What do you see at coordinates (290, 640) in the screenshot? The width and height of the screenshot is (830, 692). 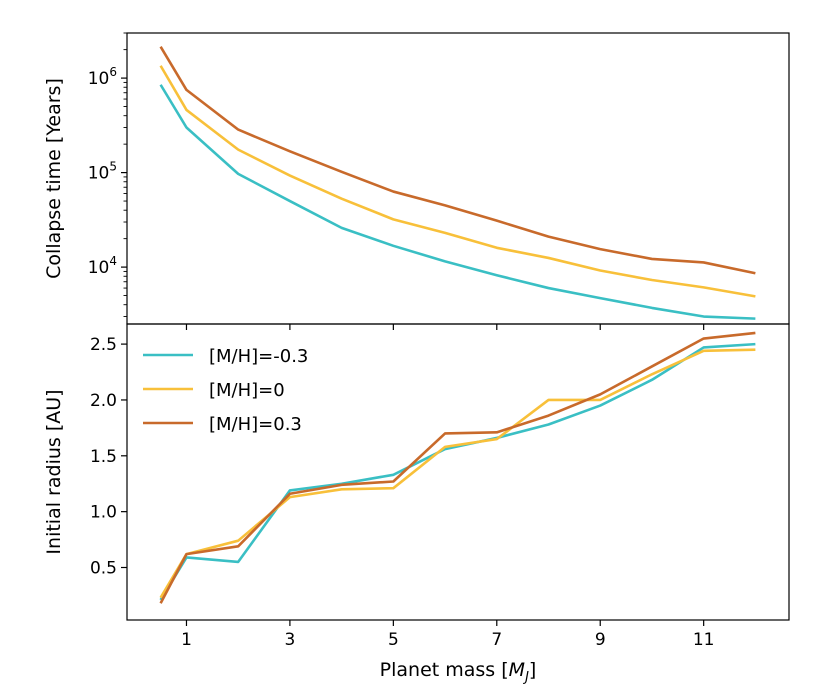 I see `x-tick-label: 3` at bounding box center [290, 640].